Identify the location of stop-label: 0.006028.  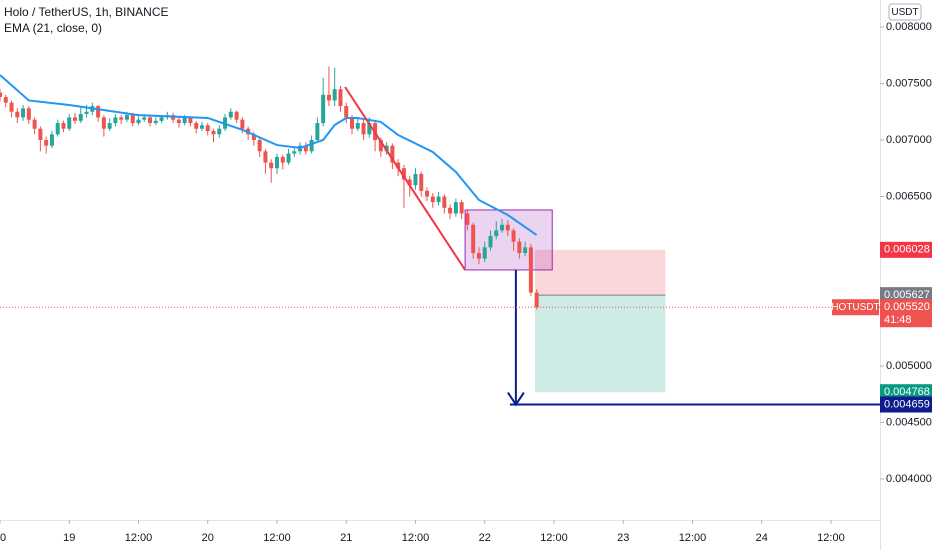
(907, 250).